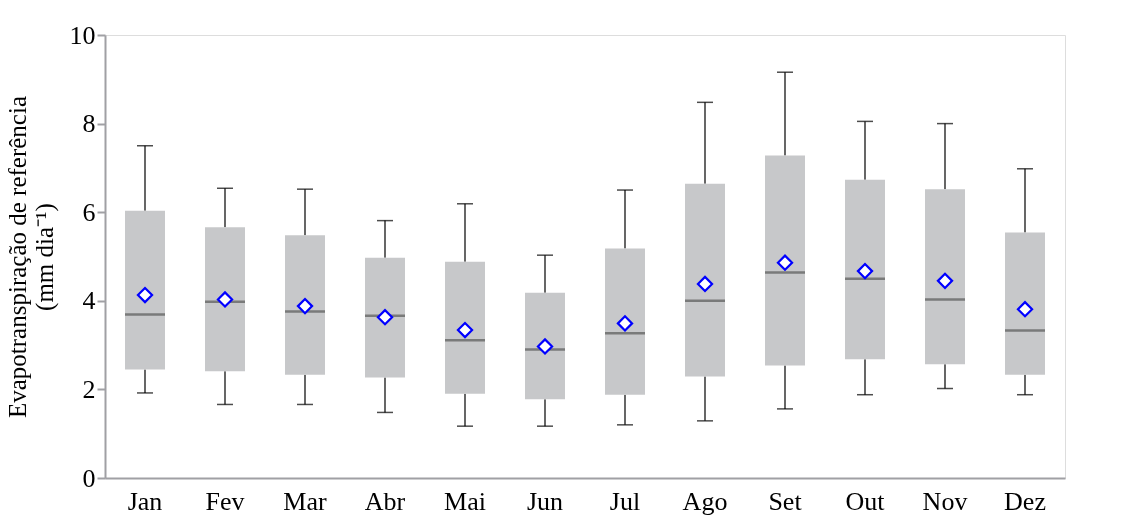 The width and height of the screenshot is (1124, 531). I want to click on x-tick-label: Abr, so click(385, 501).